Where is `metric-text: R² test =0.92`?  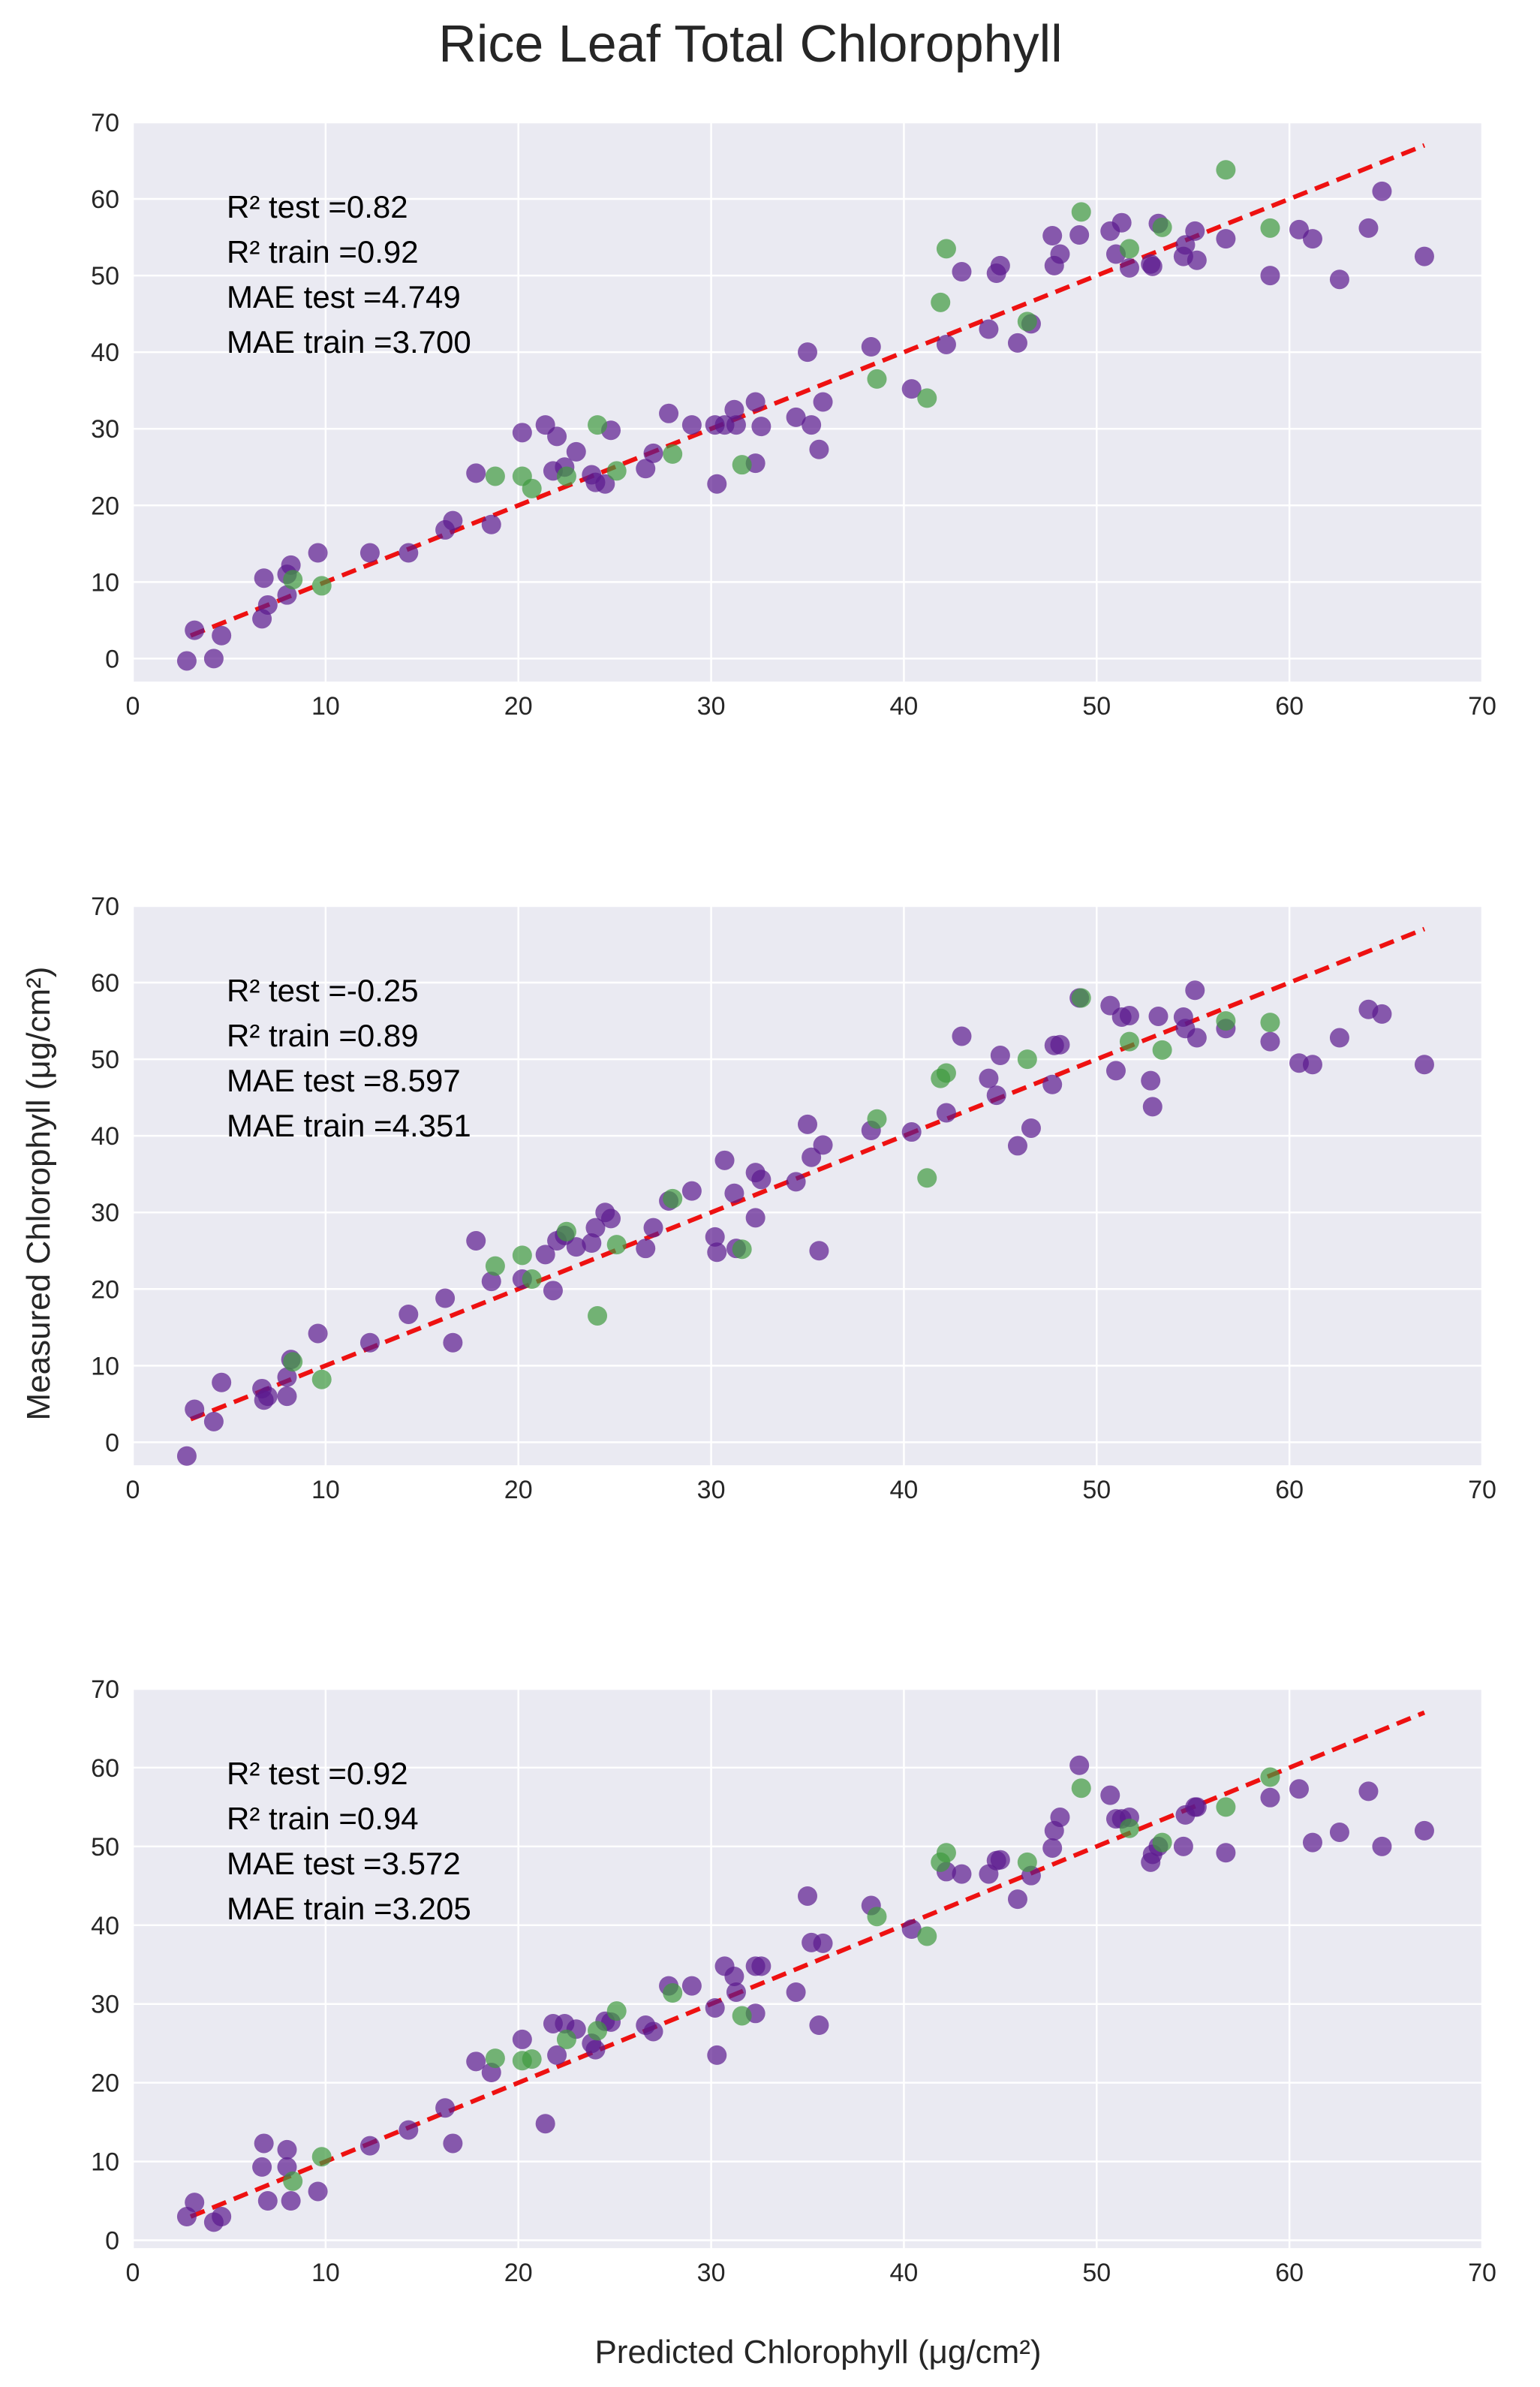 metric-text: R² test =0.92 is located at coordinates (317, 1774).